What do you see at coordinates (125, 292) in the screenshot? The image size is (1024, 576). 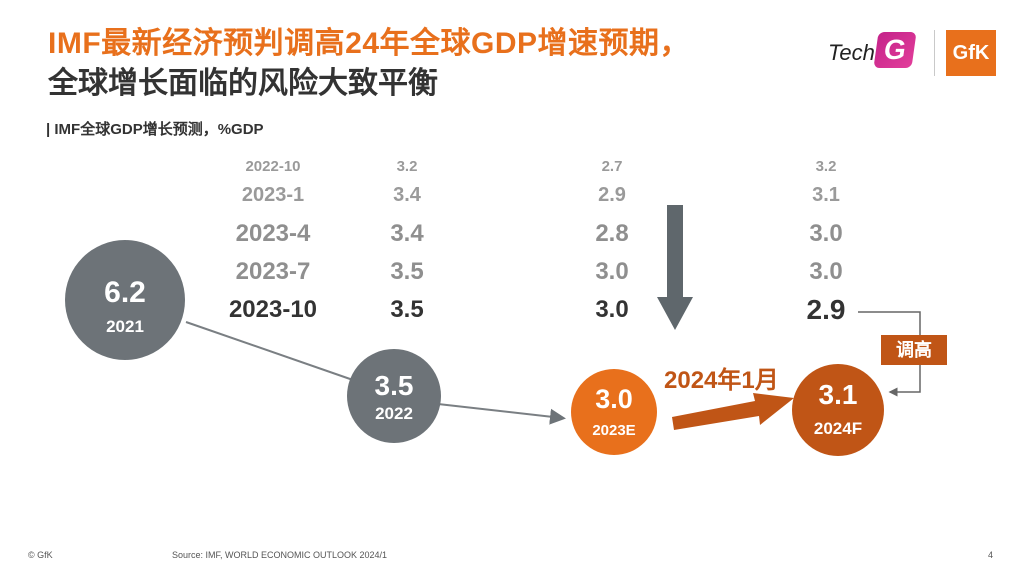 I see `bubble-value: 6.2` at bounding box center [125, 292].